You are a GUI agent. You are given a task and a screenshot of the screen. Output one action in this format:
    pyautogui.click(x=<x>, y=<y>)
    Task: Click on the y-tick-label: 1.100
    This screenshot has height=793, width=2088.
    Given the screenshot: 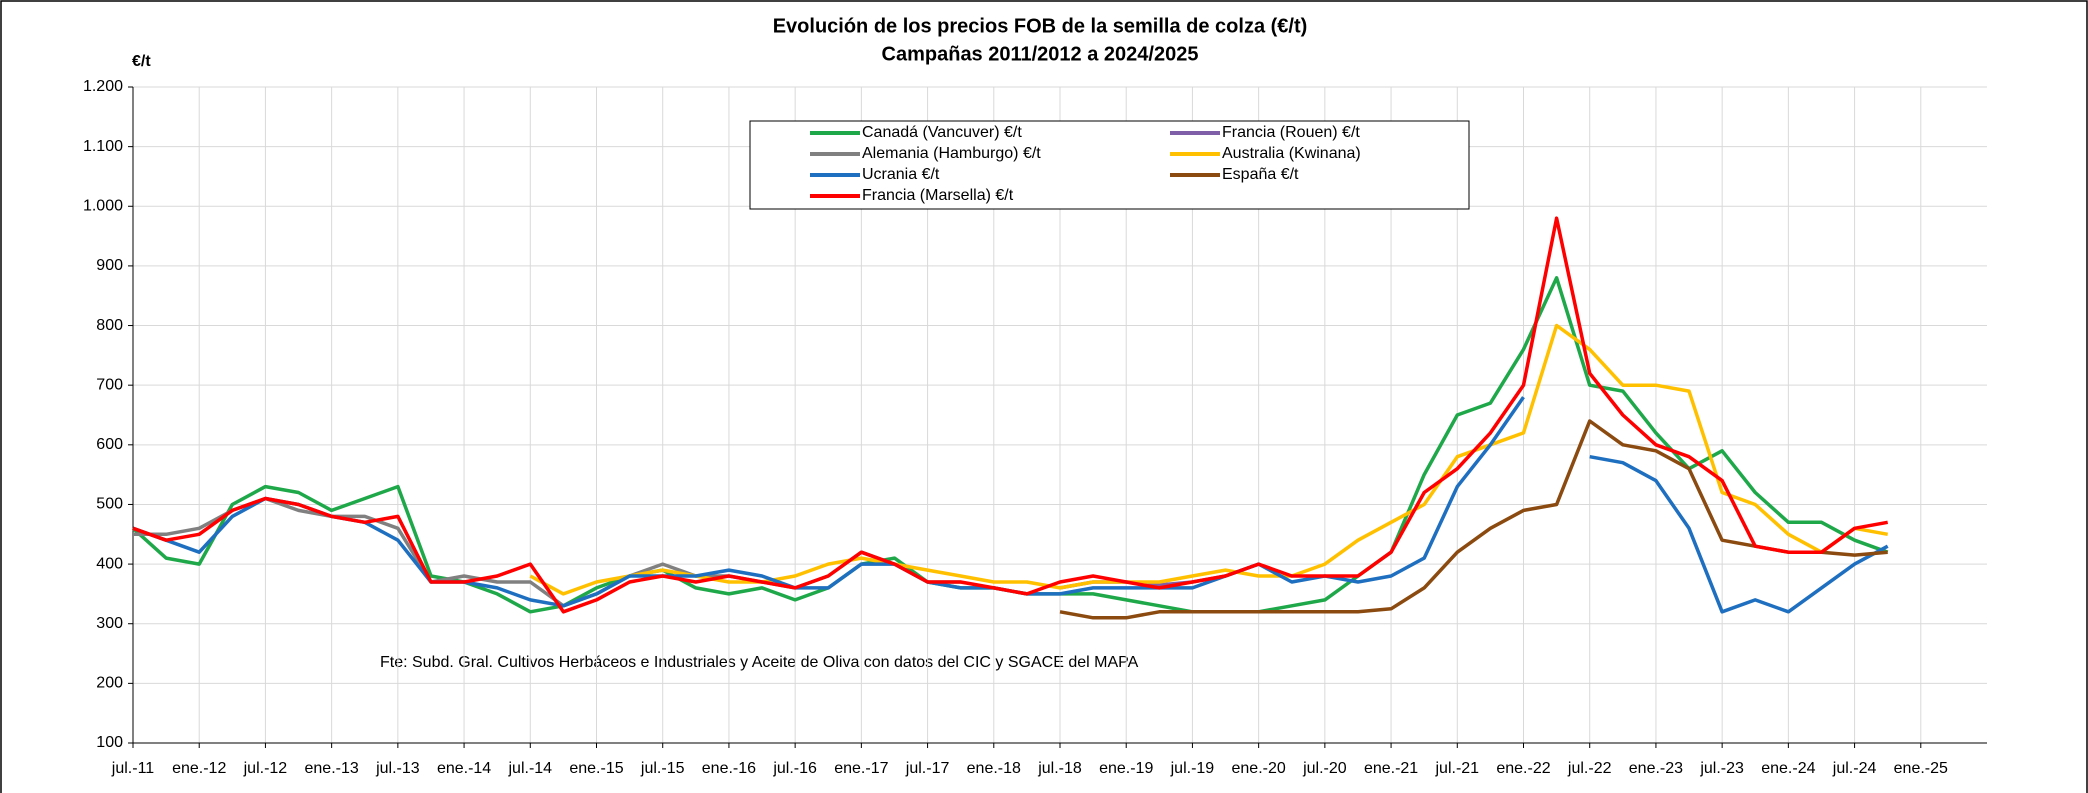 What is the action you would take?
    pyautogui.click(x=103, y=146)
    